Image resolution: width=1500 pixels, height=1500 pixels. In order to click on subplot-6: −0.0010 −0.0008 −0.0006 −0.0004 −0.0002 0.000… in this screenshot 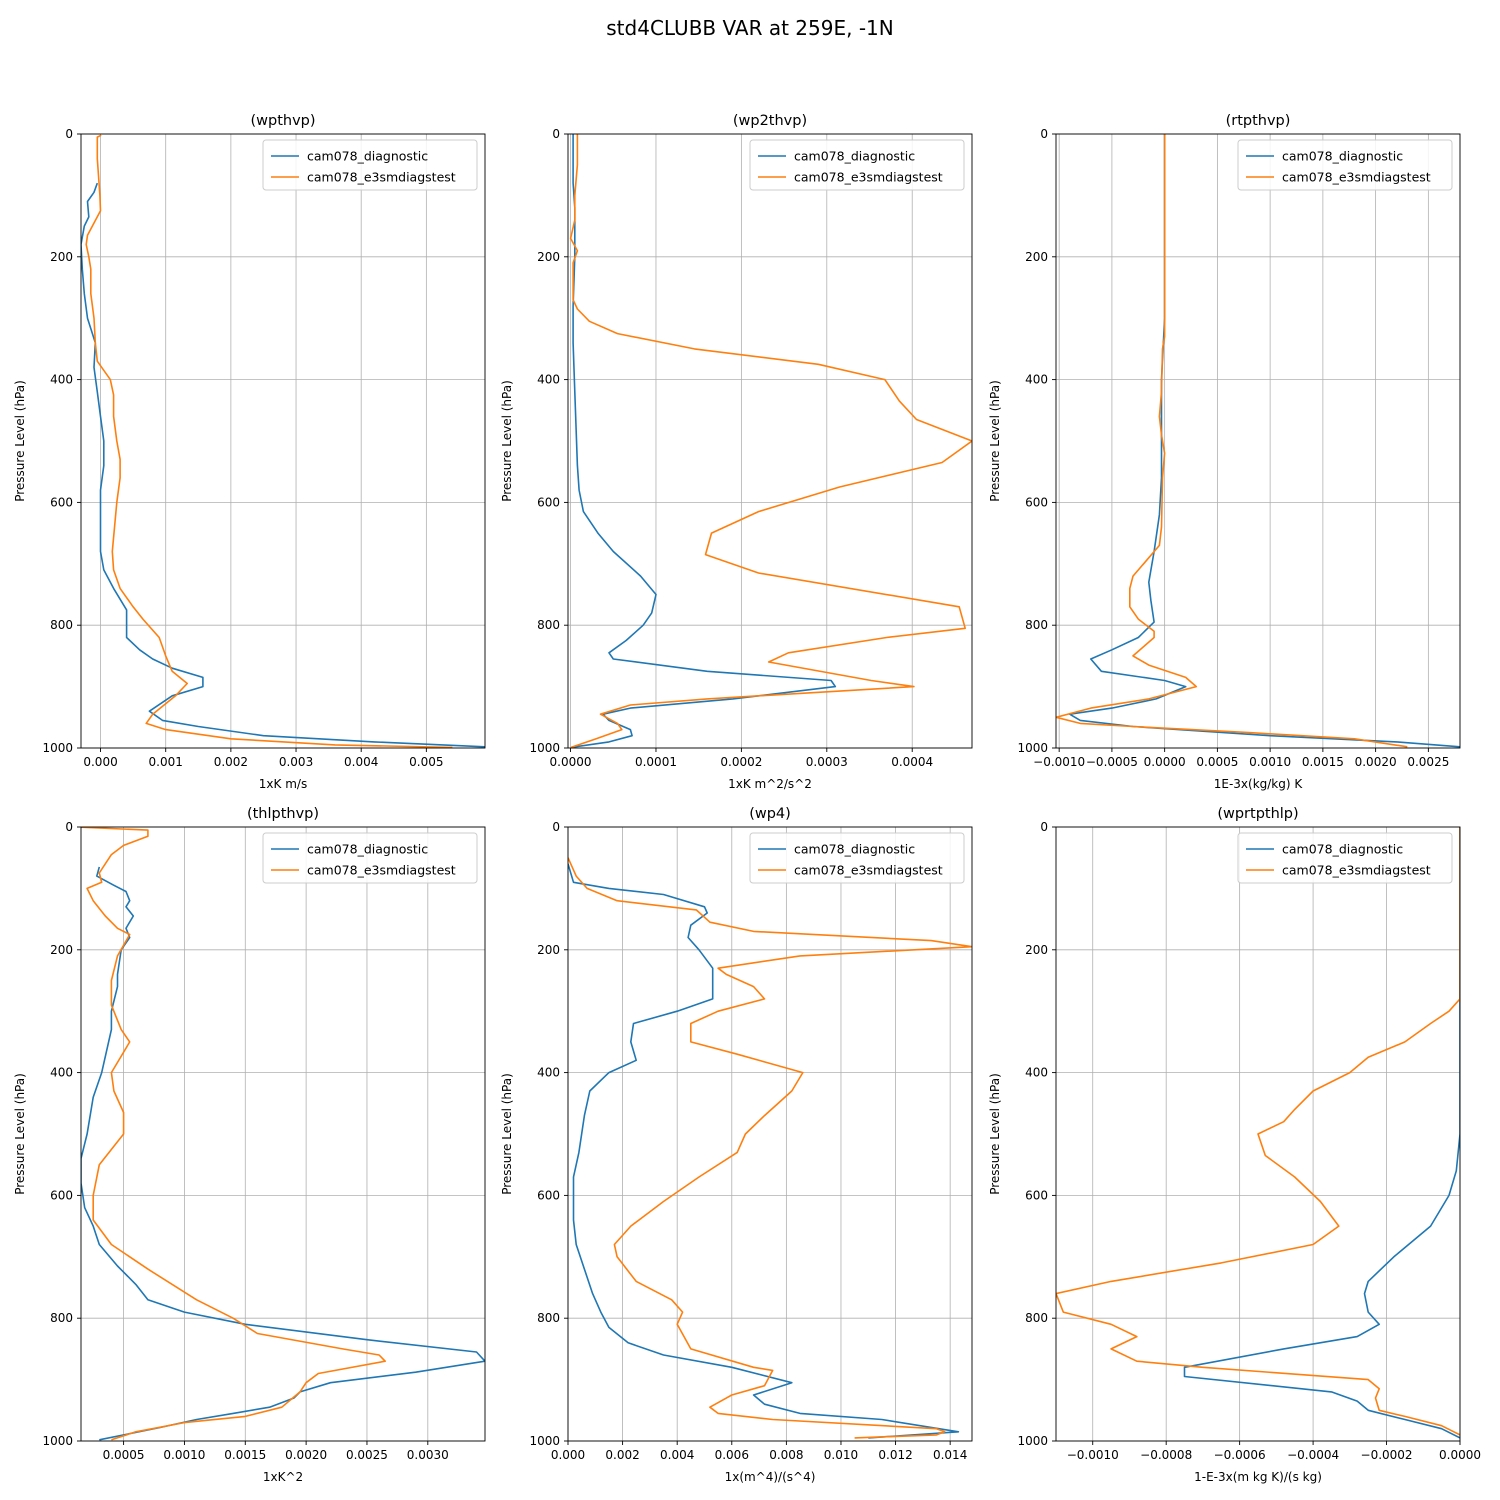, I will do `click(1234, 1145)`.